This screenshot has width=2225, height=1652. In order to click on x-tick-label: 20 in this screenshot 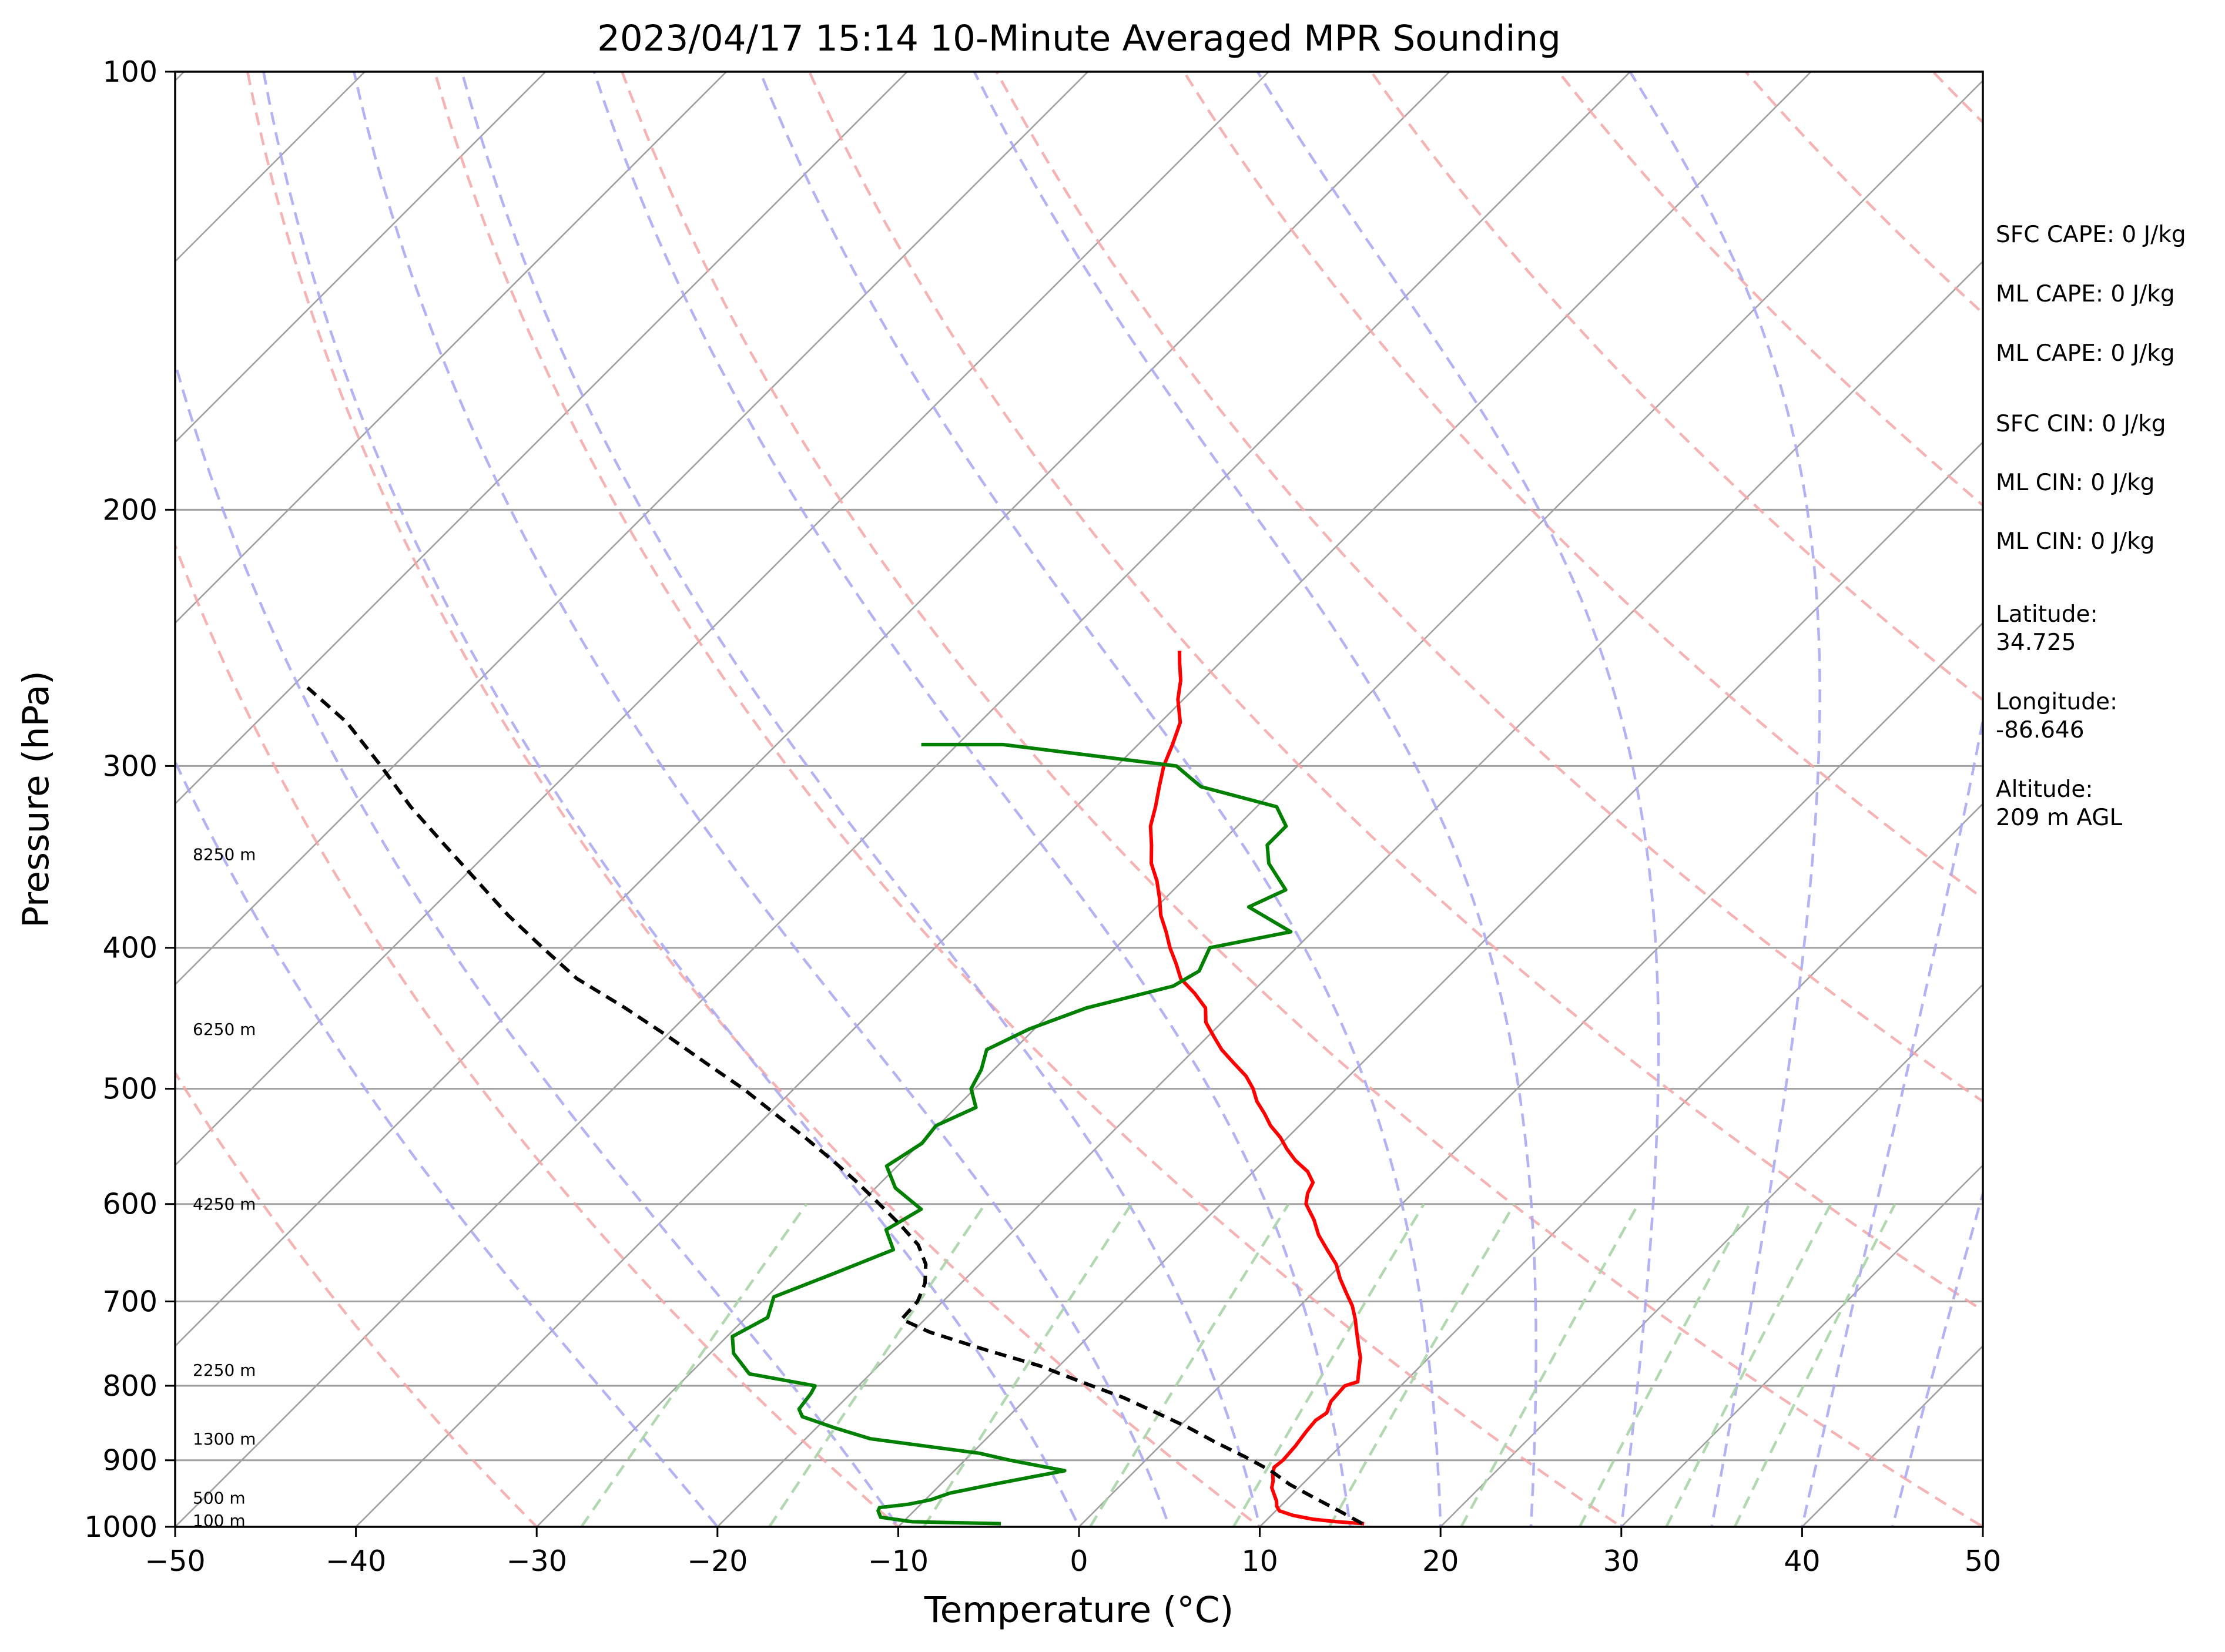, I will do `click(1440, 1561)`.